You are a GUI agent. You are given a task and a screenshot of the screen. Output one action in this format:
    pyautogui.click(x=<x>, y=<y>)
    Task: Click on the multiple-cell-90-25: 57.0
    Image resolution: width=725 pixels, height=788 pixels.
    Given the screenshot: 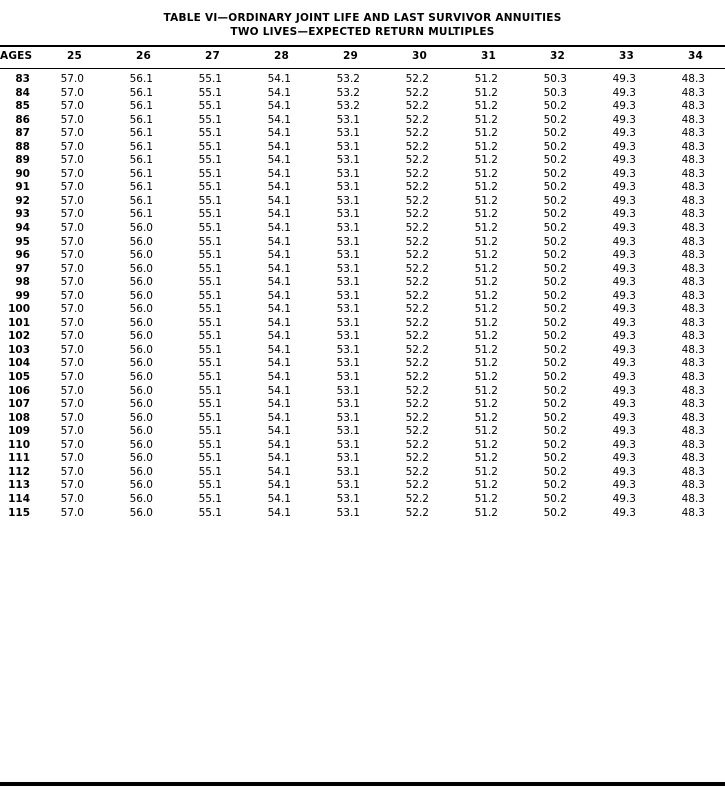 What is the action you would take?
    pyautogui.click(x=72, y=173)
    